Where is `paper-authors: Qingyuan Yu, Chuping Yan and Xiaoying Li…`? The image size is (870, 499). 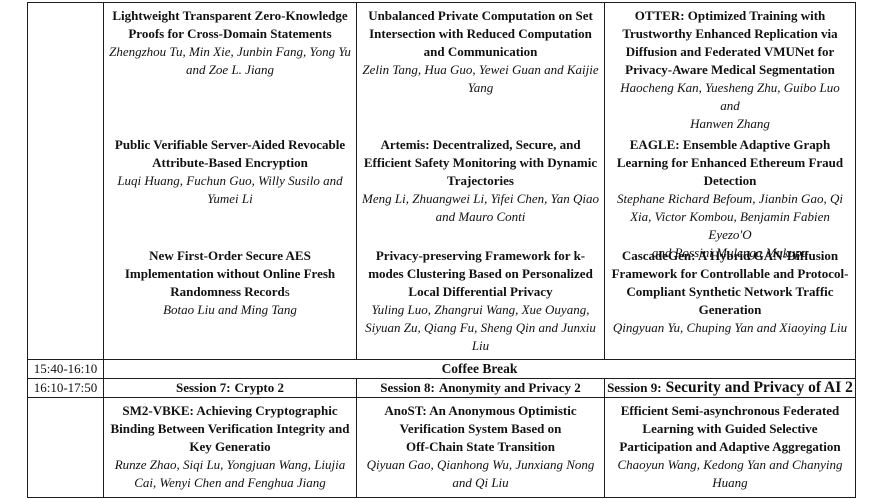
paper-authors: Qingyuan Yu, Chuping Yan and Xiaoying Li… is located at coordinates (730, 327).